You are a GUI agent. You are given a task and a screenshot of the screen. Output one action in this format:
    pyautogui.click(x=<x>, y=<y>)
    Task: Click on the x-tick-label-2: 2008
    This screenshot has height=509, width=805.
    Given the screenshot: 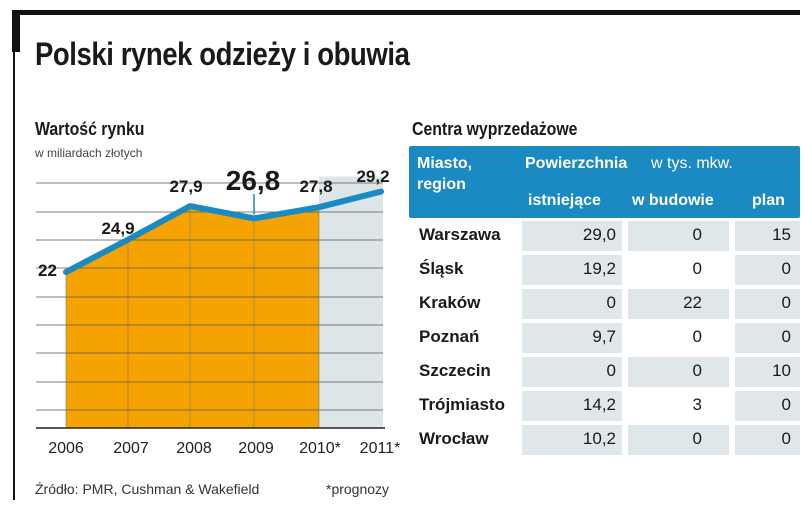 What is the action you would take?
    pyautogui.click(x=194, y=448)
    